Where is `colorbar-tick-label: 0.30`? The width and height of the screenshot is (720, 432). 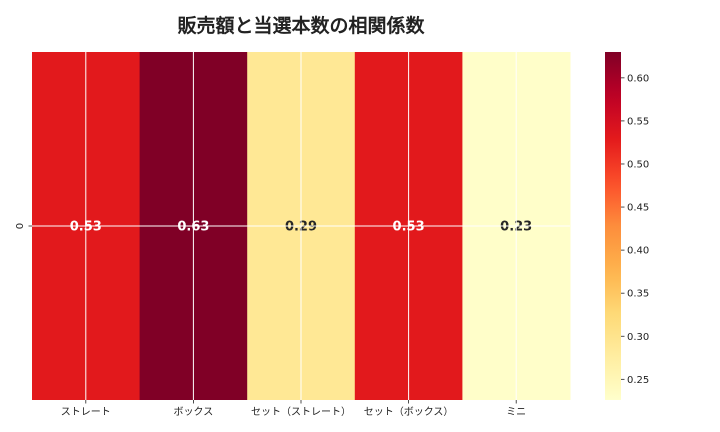 colorbar-tick-label: 0.30 is located at coordinates (638, 337).